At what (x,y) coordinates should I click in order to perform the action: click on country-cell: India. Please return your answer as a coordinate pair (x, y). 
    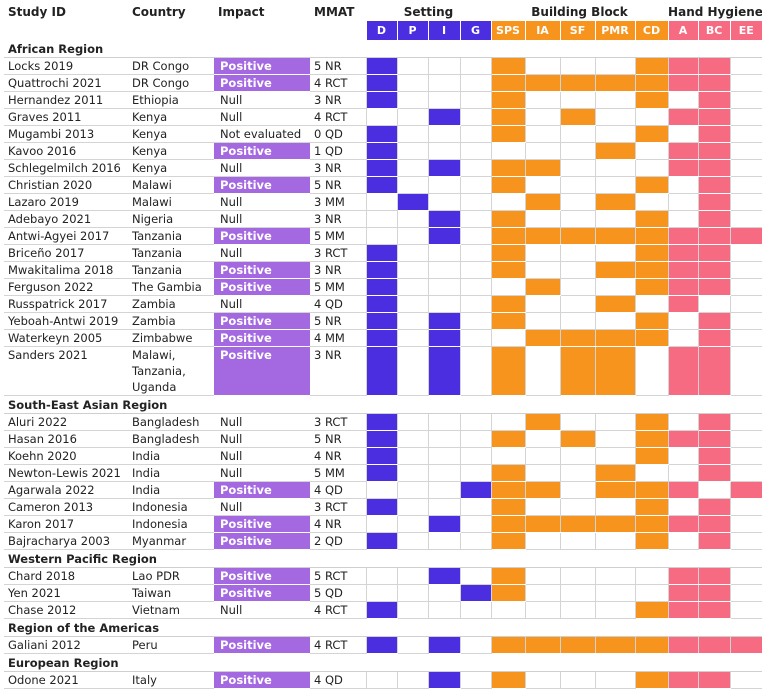
    Looking at the image, I should click on (171, 473).